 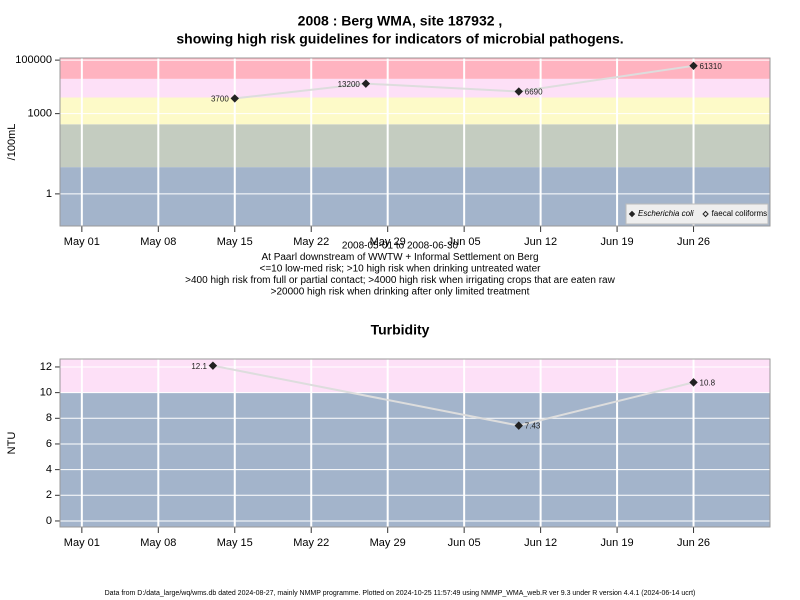 What do you see at coordinates (533, 426) in the screenshot?
I see `data-label: 7.43` at bounding box center [533, 426].